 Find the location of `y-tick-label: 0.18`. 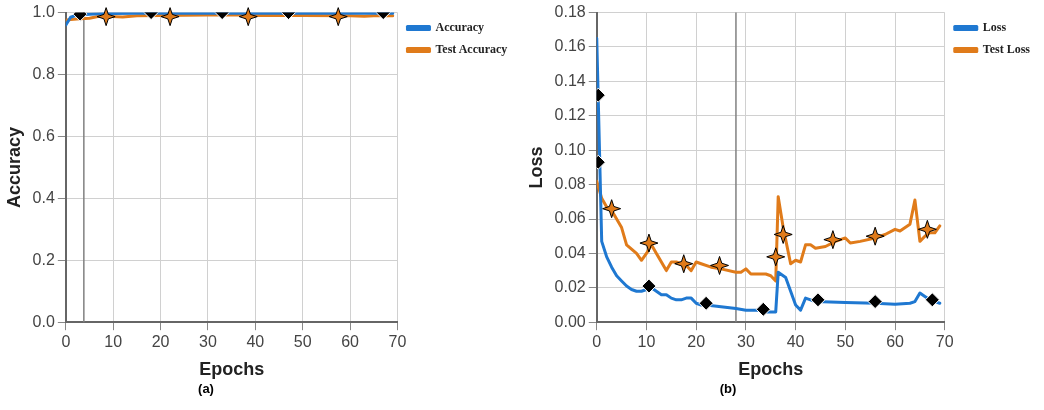

y-tick-label: 0.18 is located at coordinates (570, 12).